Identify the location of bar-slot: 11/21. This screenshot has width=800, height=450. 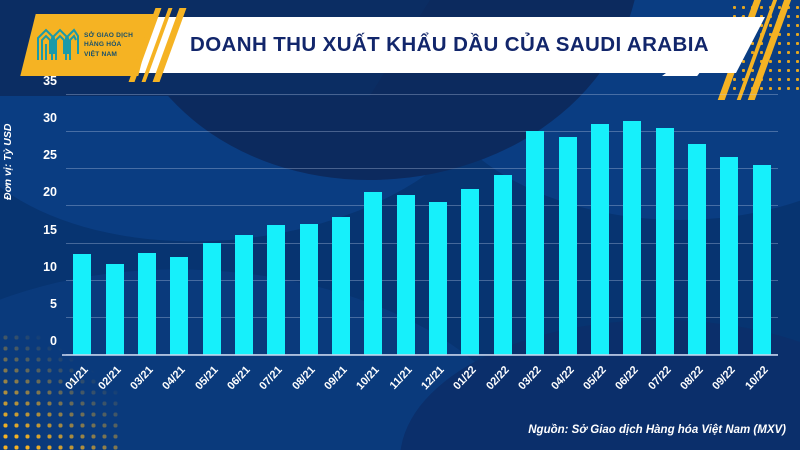
(404, 243).